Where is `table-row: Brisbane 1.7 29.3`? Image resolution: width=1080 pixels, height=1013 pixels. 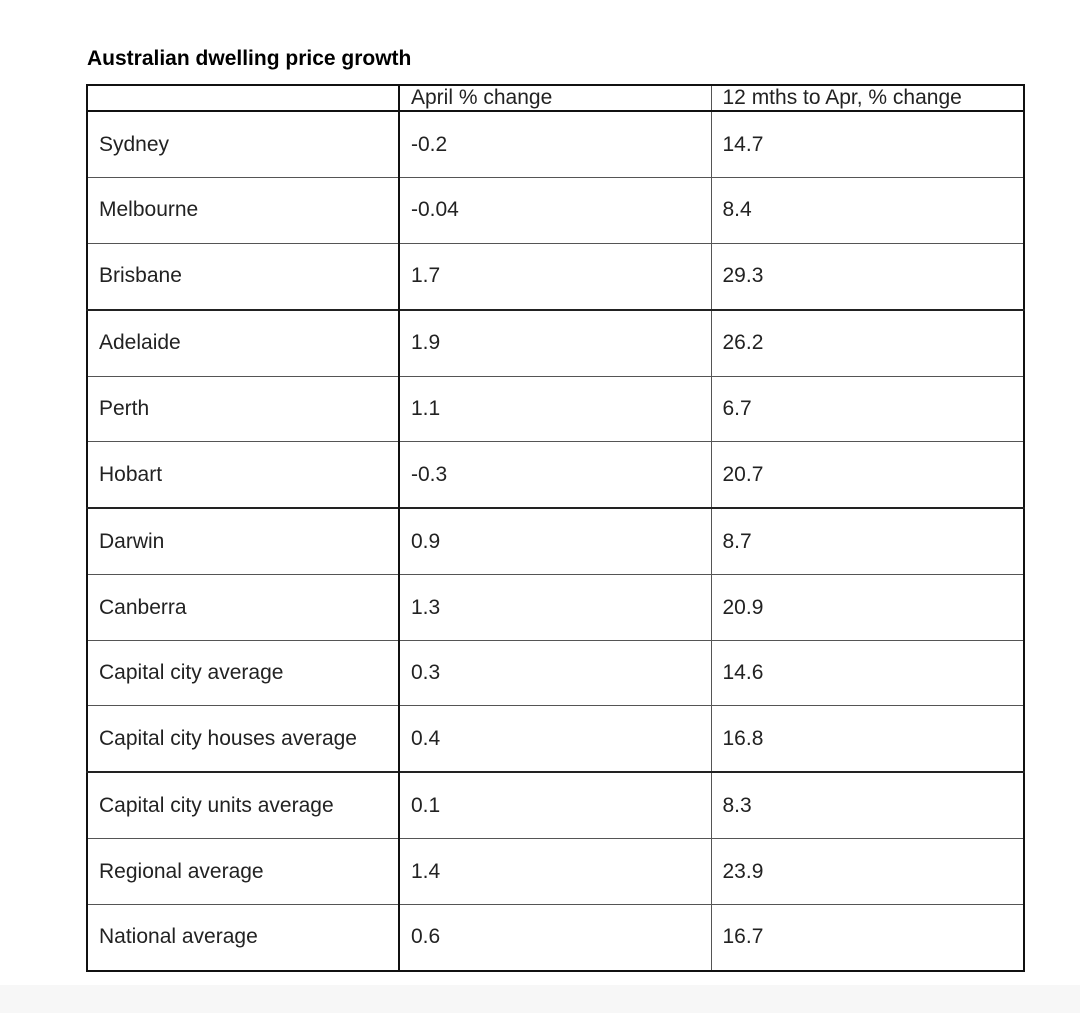 table-row: Brisbane 1.7 29.3 is located at coordinates (555, 276).